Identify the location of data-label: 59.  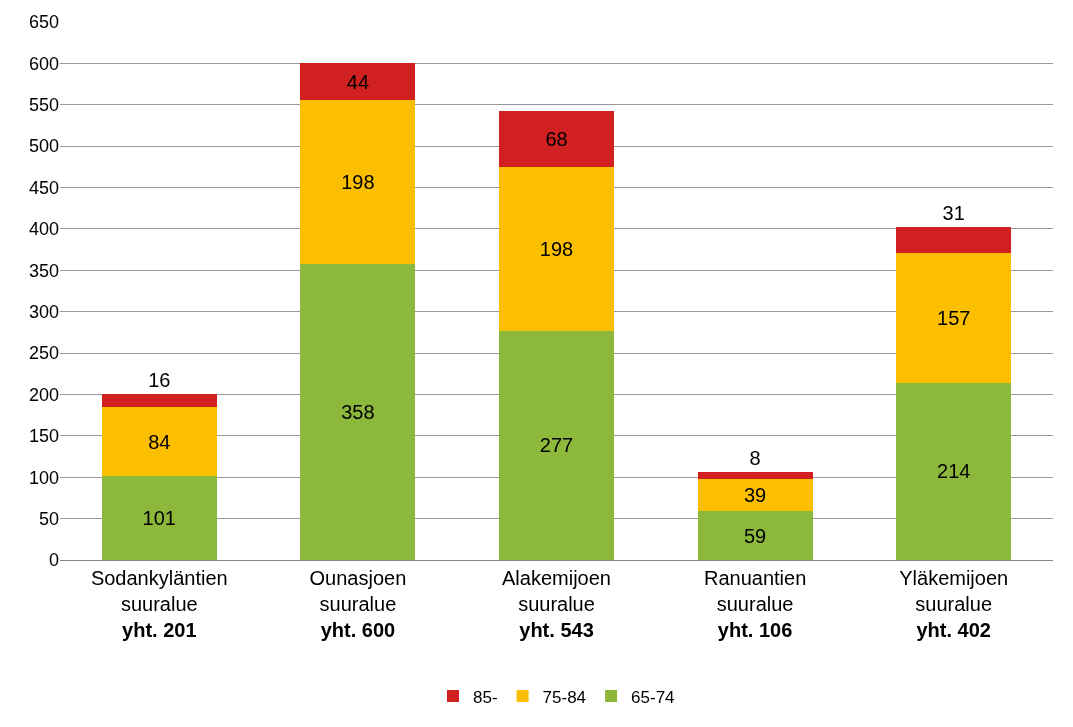
(755, 535).